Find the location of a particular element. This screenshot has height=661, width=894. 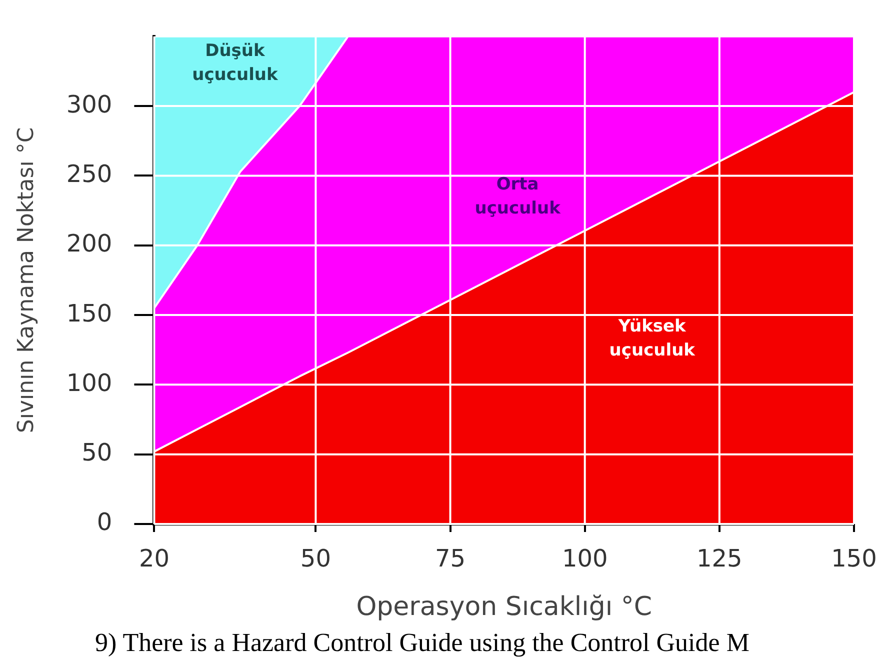

y-tick-label: 250 is located at coordinates (89, 174).